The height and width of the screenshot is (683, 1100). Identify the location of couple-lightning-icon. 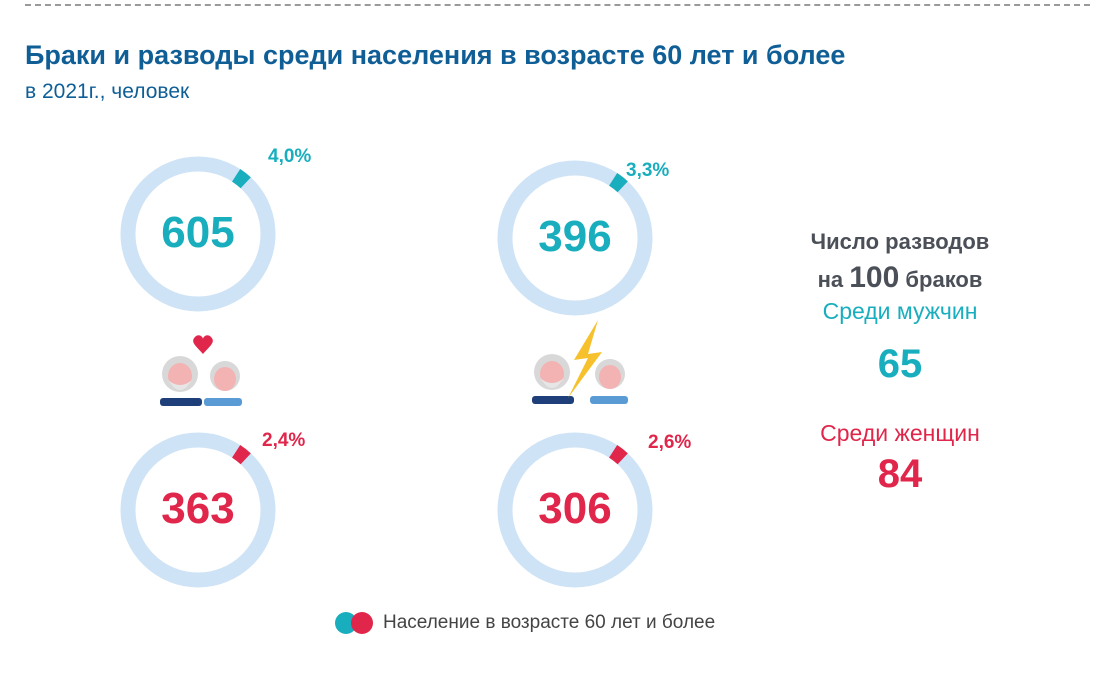
(580, 362).